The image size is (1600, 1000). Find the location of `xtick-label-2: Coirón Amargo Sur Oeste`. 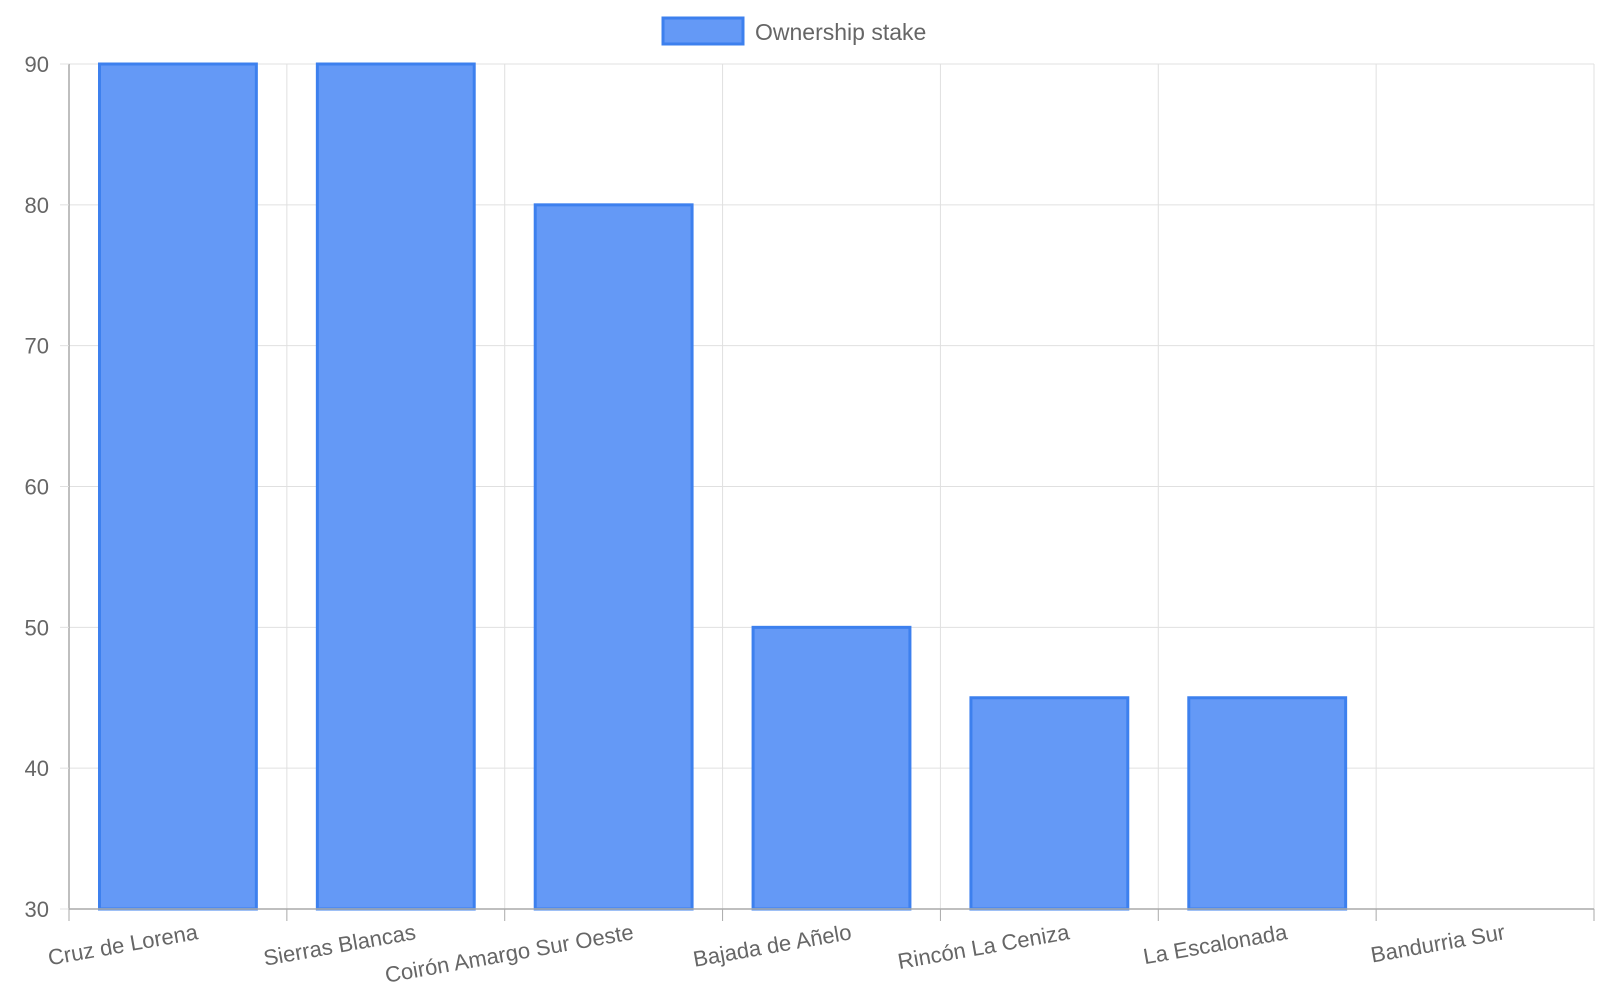

xtick-label-2: Coirón Amargo Sur Oeste is located at coordinates (509, 953).